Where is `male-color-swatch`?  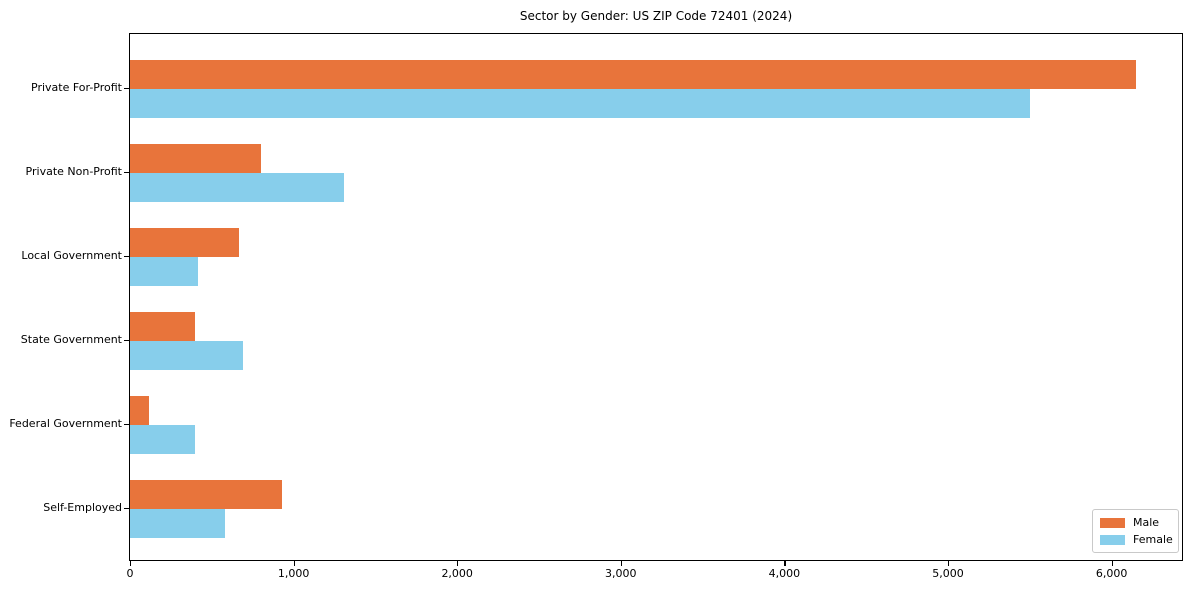 male-color-swatch is located at coordinates (1112, 522).